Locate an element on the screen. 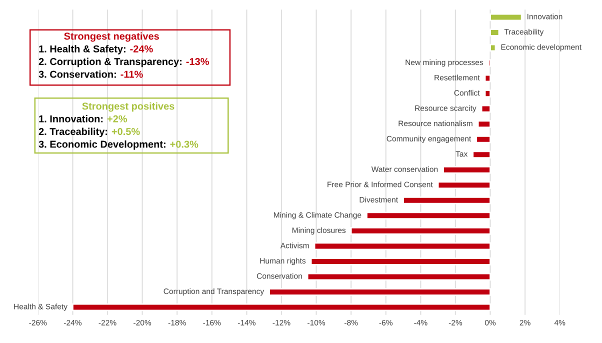 The height and width of the screenshot is (343, 602). annotation: -11% is located at coordinates (131, 74).